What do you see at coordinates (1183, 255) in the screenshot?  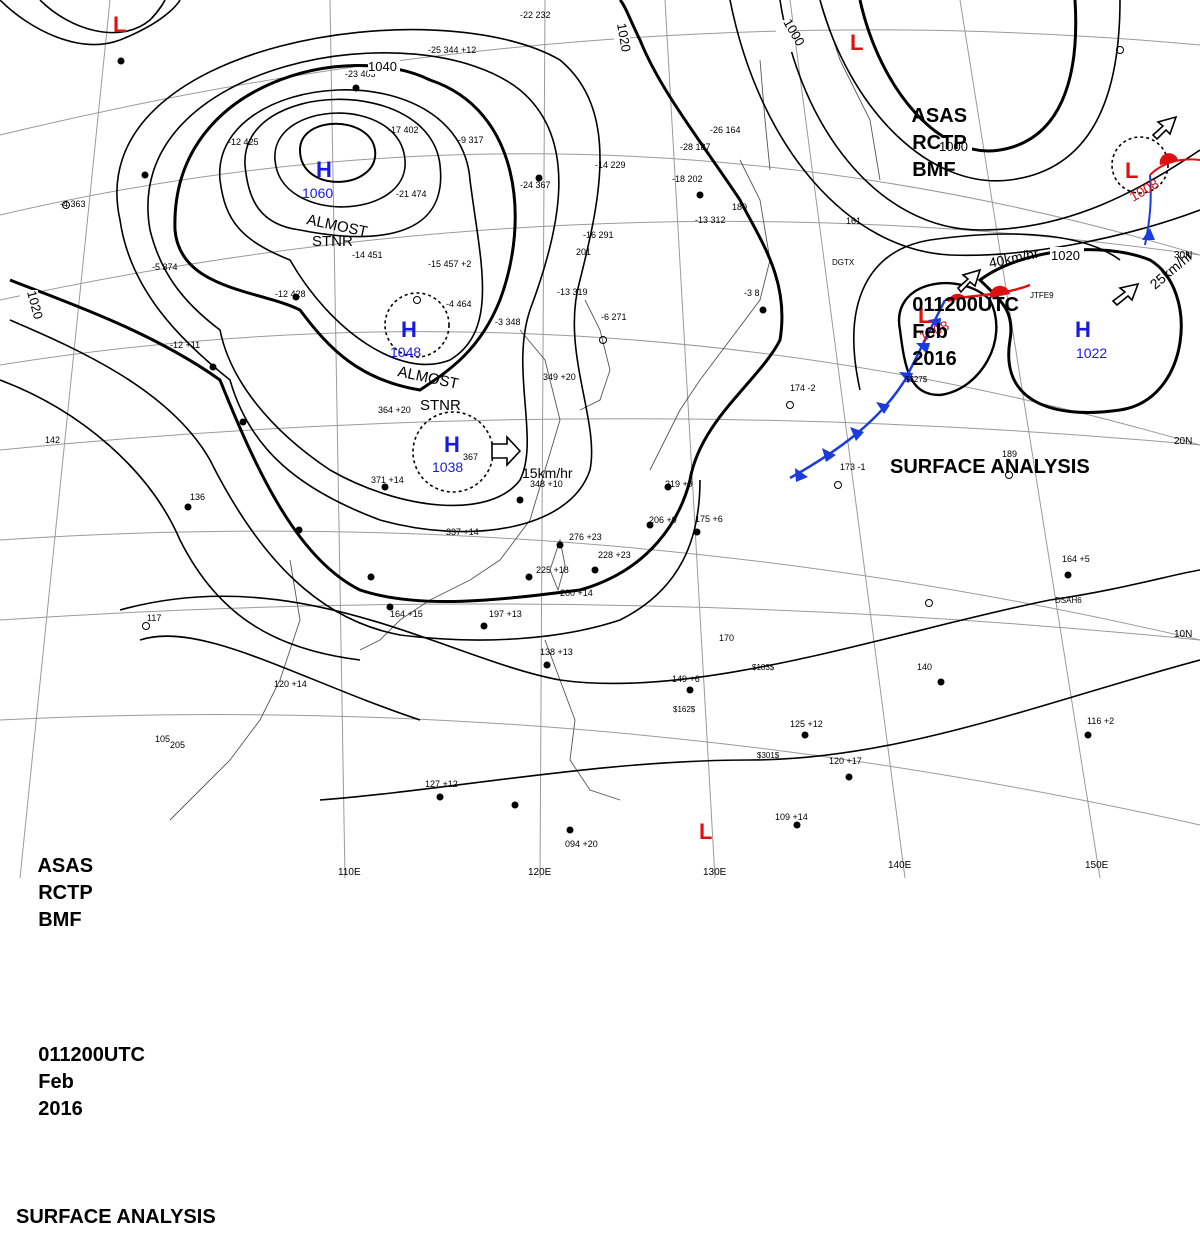 I see `latitude-label: 30N` at bounding box center [1183, 255].